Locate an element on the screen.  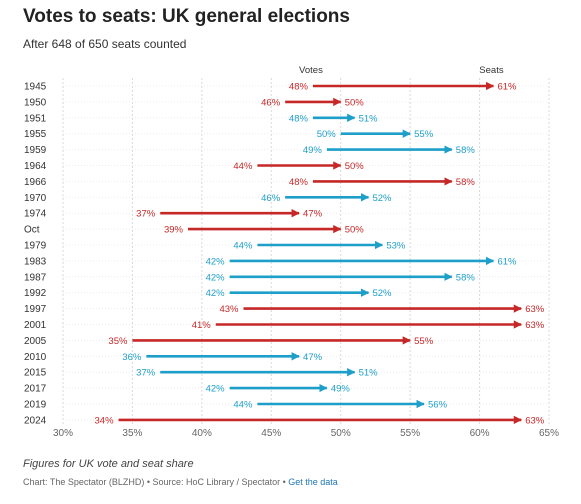
seats-label: 53% is located at coordinates (396, 246).